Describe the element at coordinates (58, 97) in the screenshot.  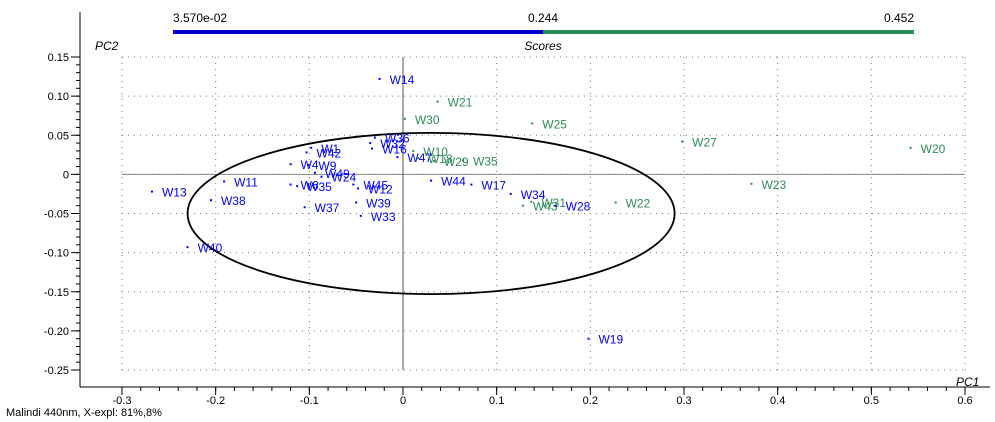
I see `y-tick-label: 0.10` at that location.